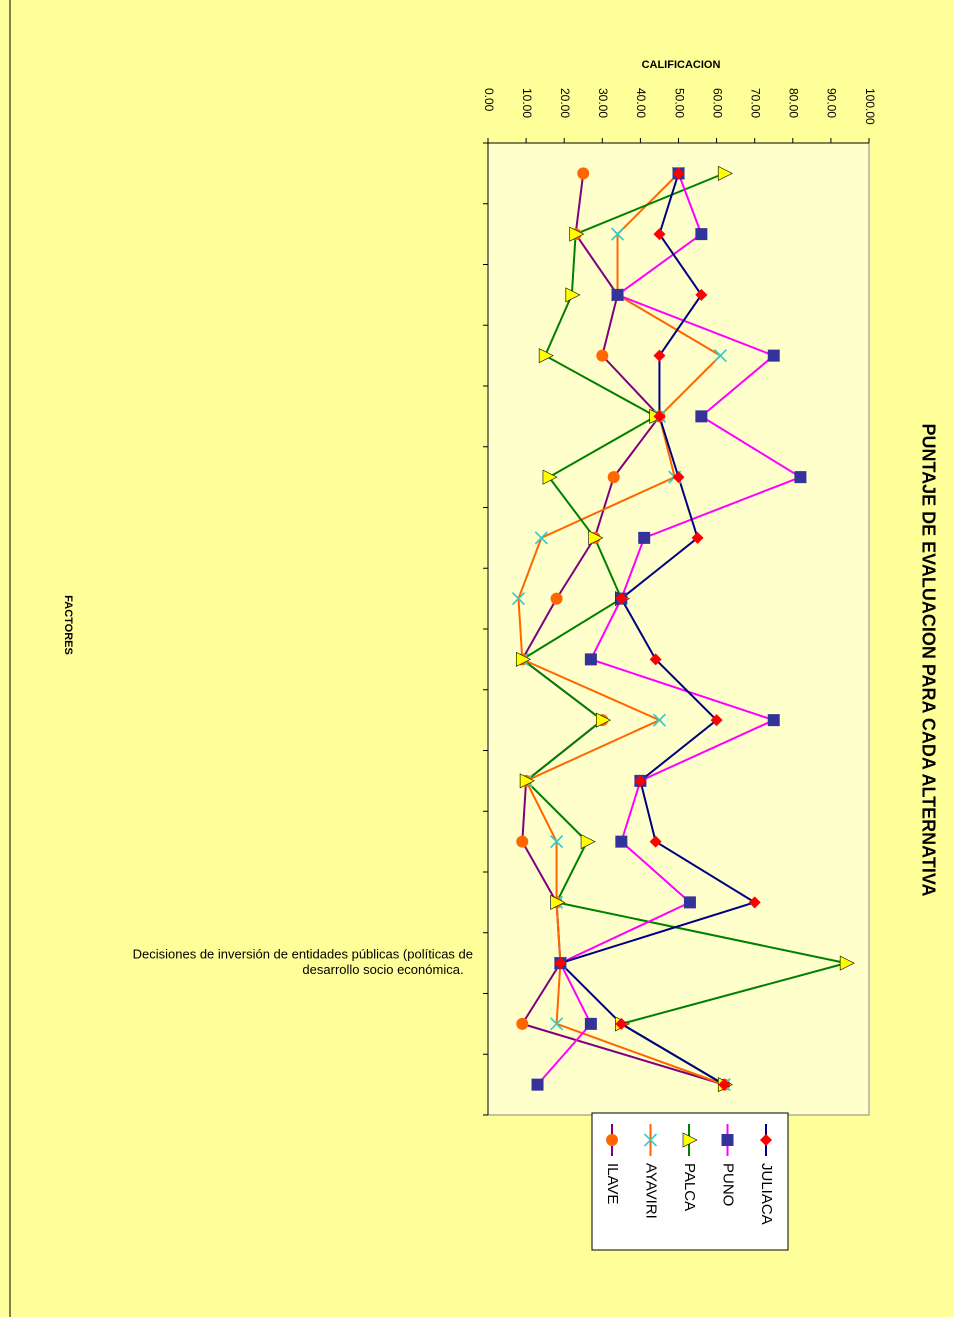 Image resolution: width=954 pixels, height=1317 pixels. Describe the element at coordinates (766, 1194) in the screenshot. I see `legend-label: JULIACA` at that location.